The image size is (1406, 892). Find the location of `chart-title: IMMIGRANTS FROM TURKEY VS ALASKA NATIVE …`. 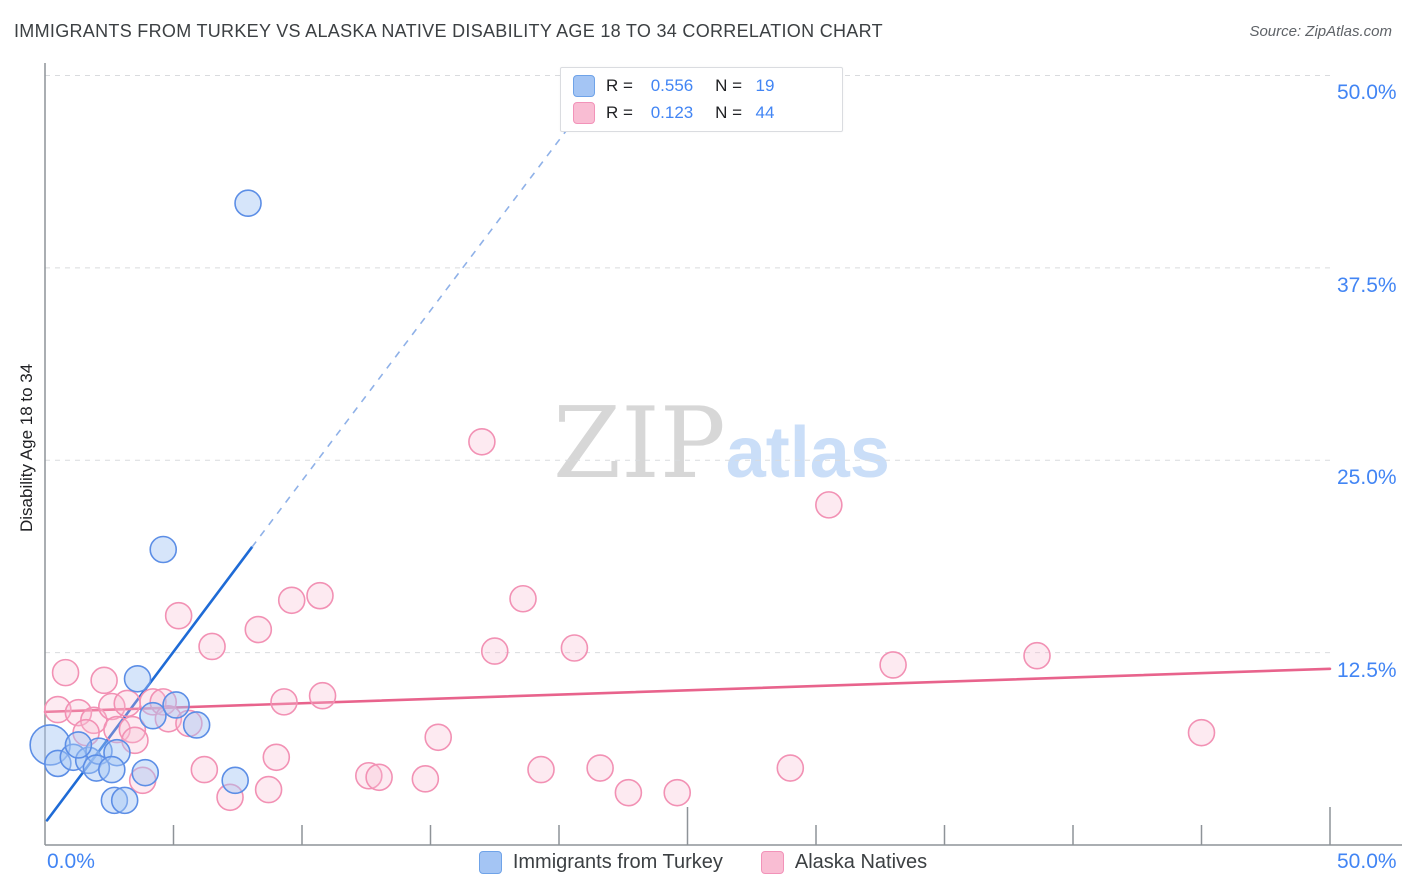

chart-title: IMMIGRANTS FROM TURKEY VS ALASKA NATIVE … is located at coordinates (448, 31).